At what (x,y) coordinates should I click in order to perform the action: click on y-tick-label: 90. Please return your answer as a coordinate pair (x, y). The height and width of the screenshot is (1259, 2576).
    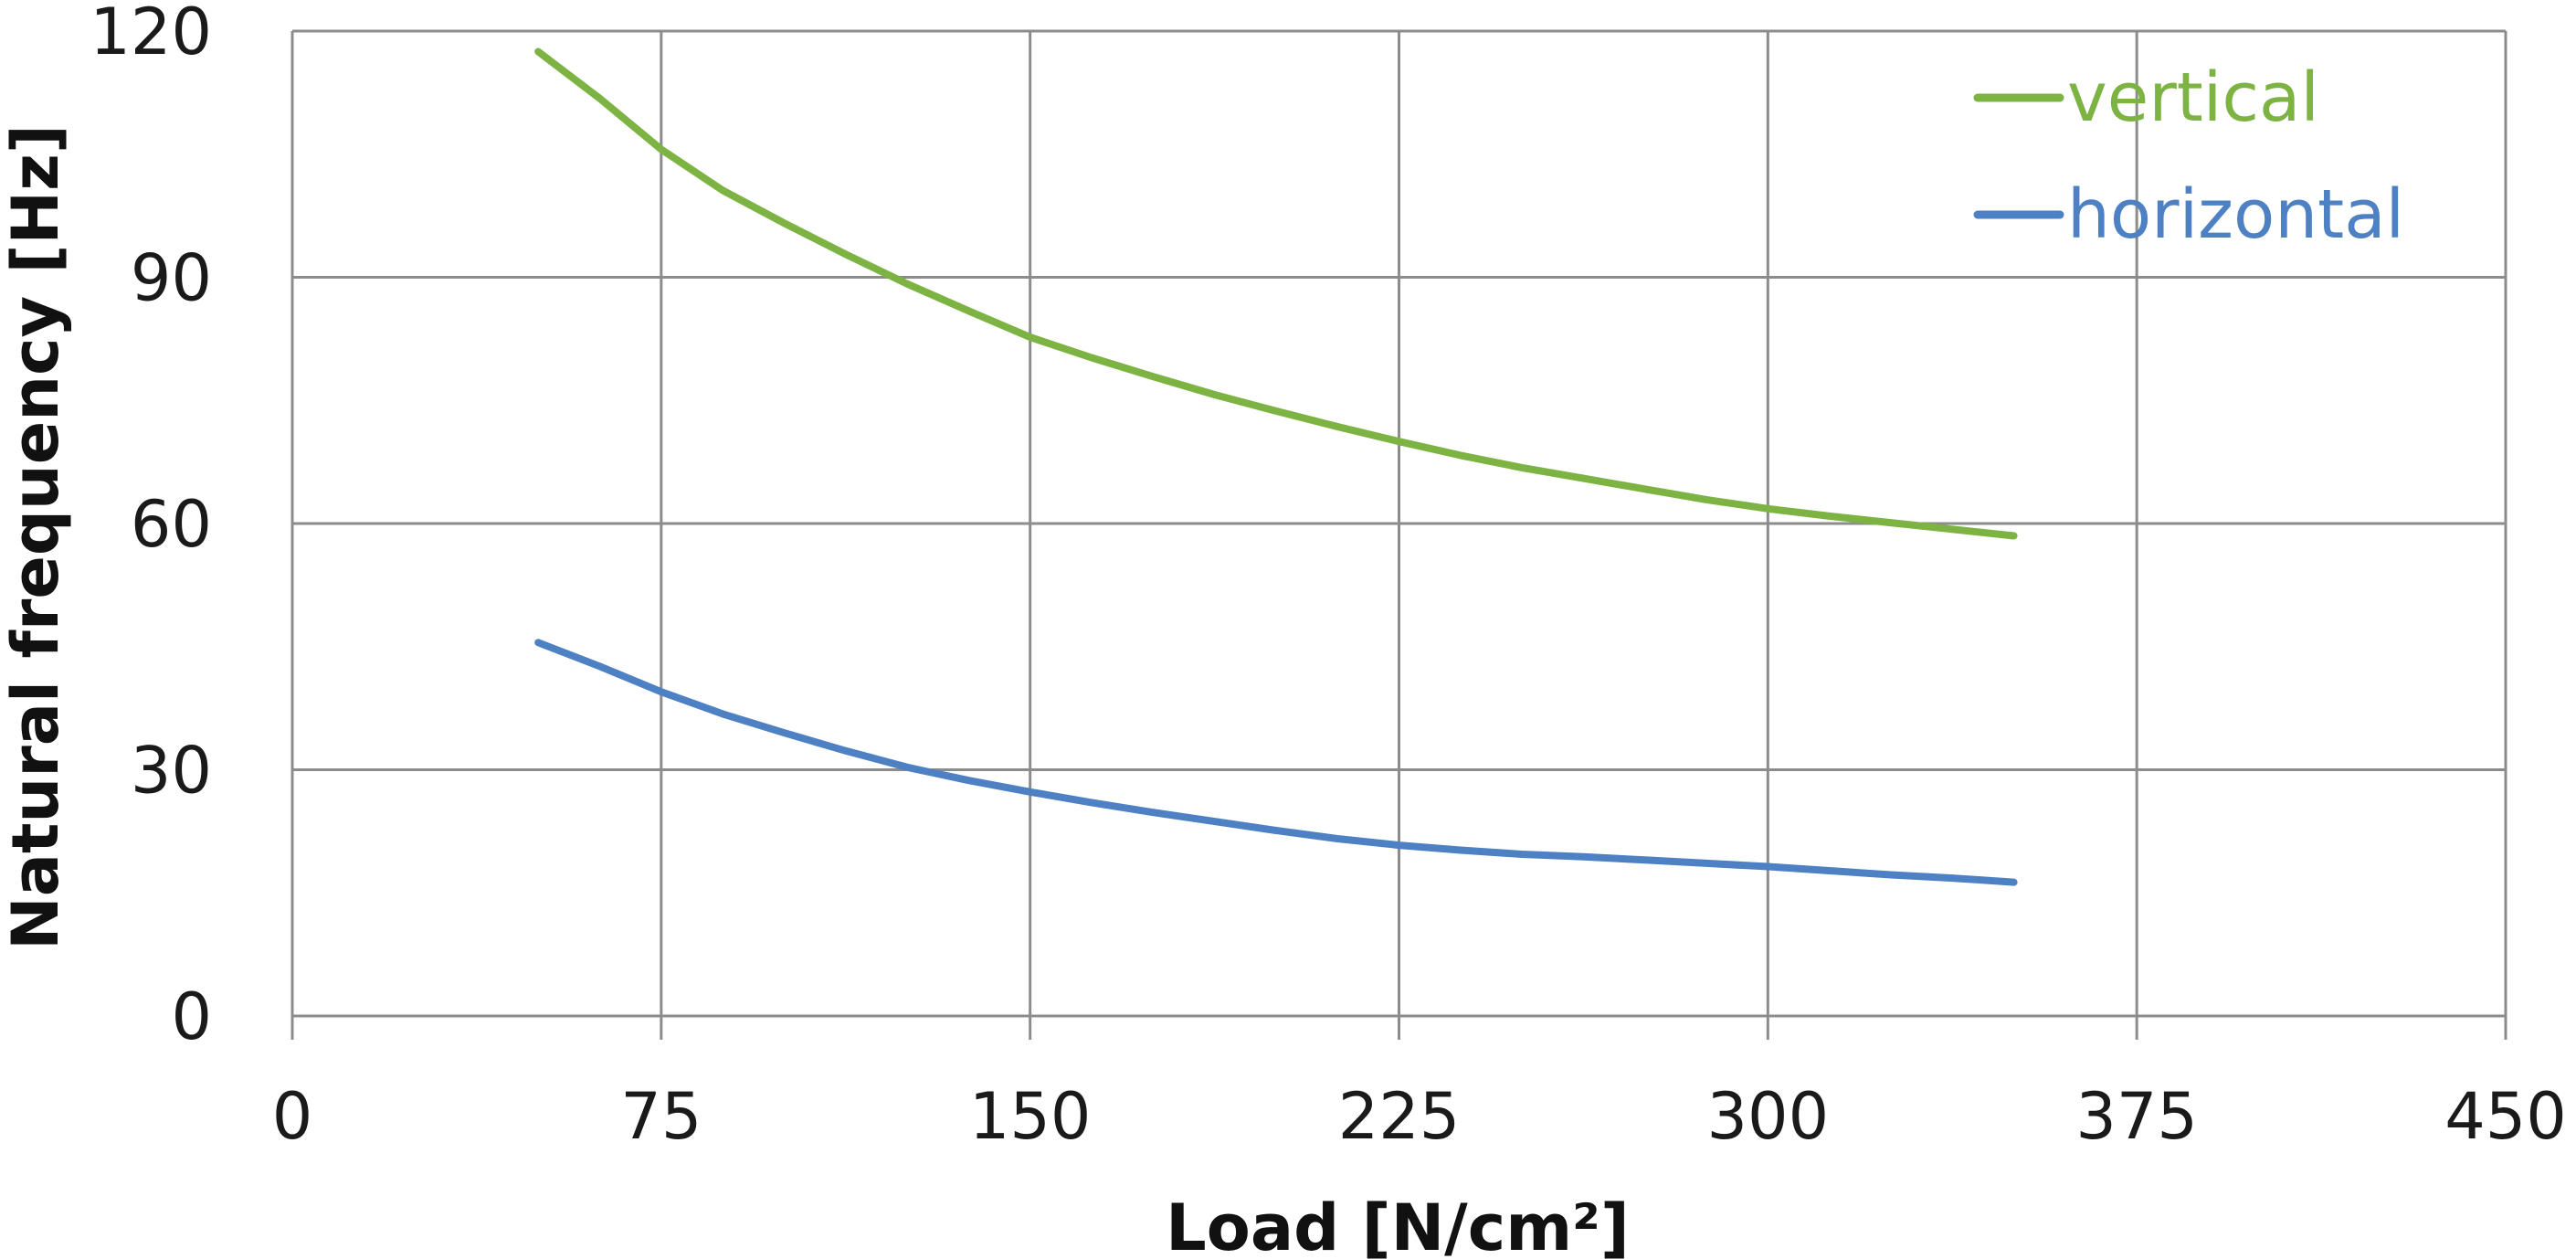
    Looking at the image, I should click on (171, 279).